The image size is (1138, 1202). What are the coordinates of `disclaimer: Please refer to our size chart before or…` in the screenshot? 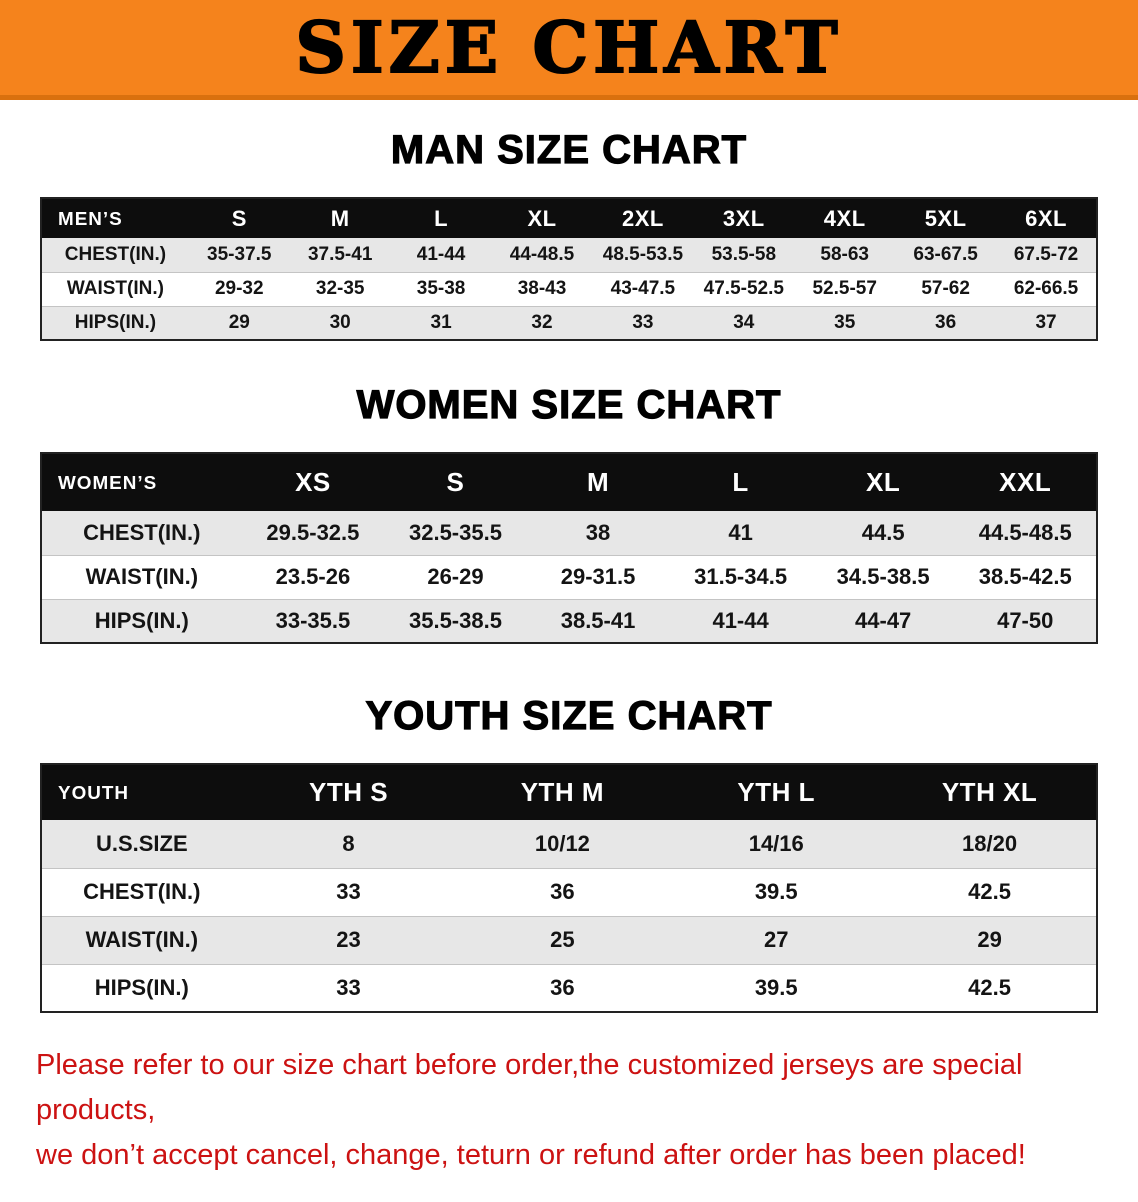 It's located at (569, 1110).